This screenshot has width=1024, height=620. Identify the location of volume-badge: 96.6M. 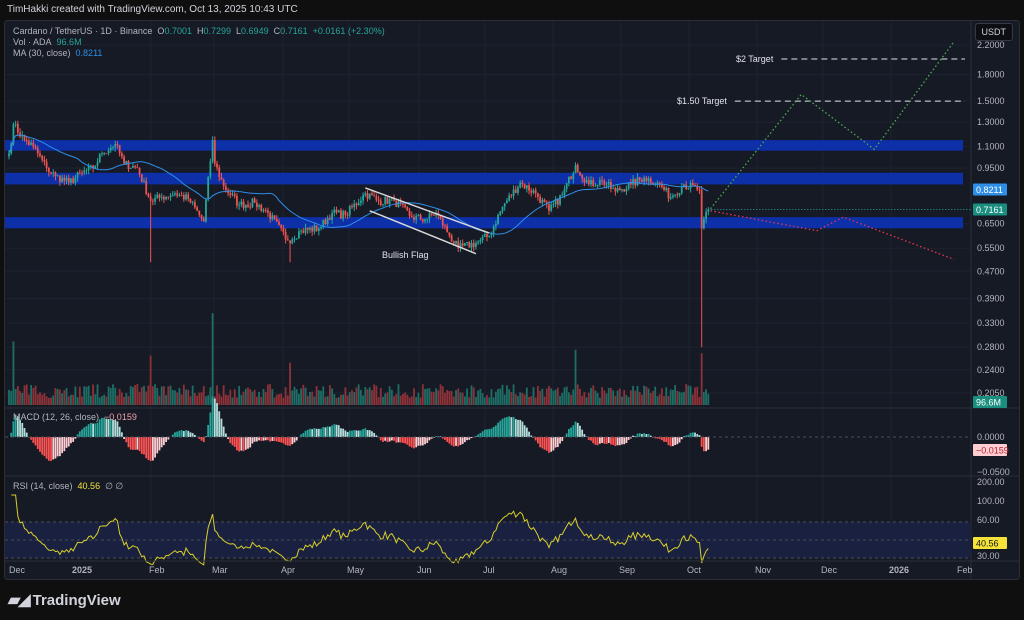
(988, 403).